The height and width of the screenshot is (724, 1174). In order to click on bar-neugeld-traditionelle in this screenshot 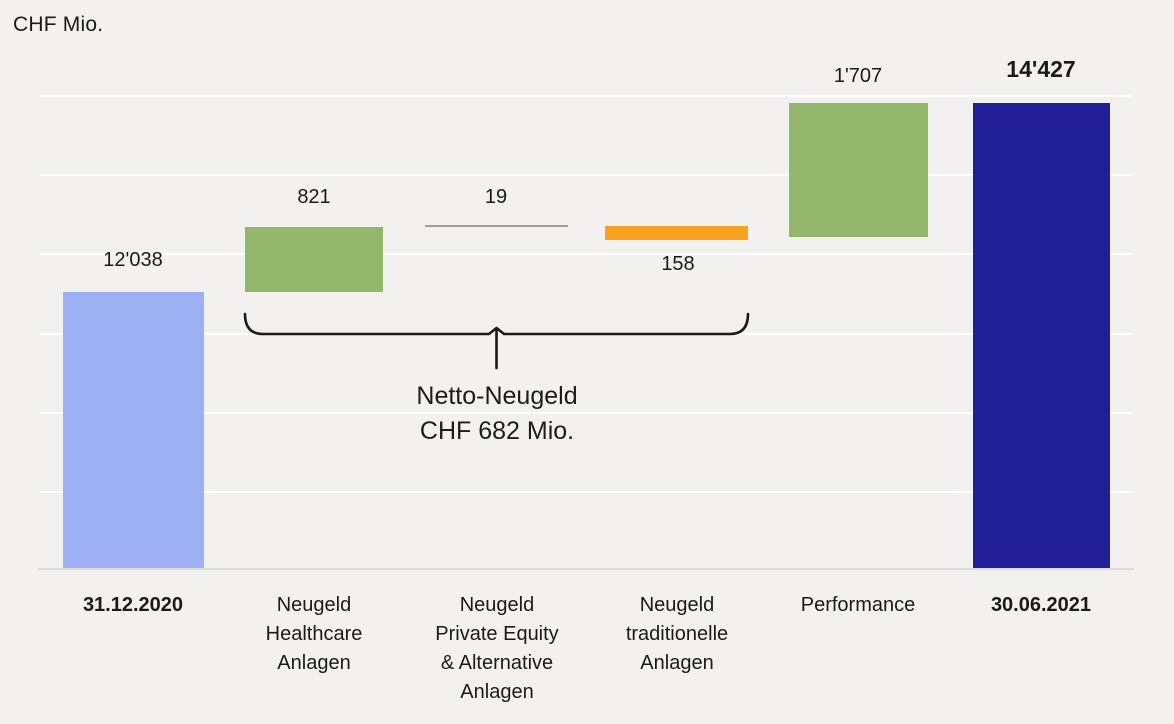, I will do `click(676, 233)`.